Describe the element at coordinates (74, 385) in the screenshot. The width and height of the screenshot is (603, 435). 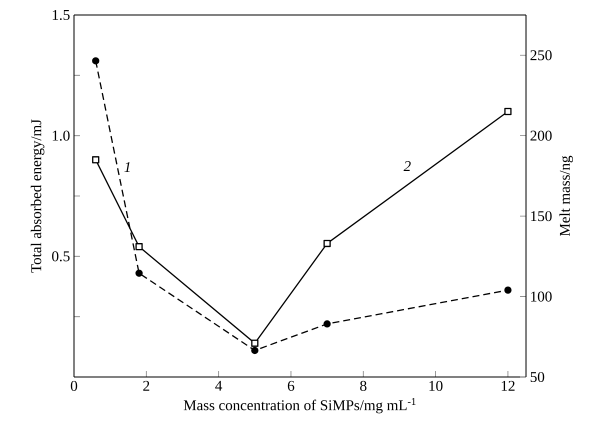
I see `x-tick-label: 0` at that location.